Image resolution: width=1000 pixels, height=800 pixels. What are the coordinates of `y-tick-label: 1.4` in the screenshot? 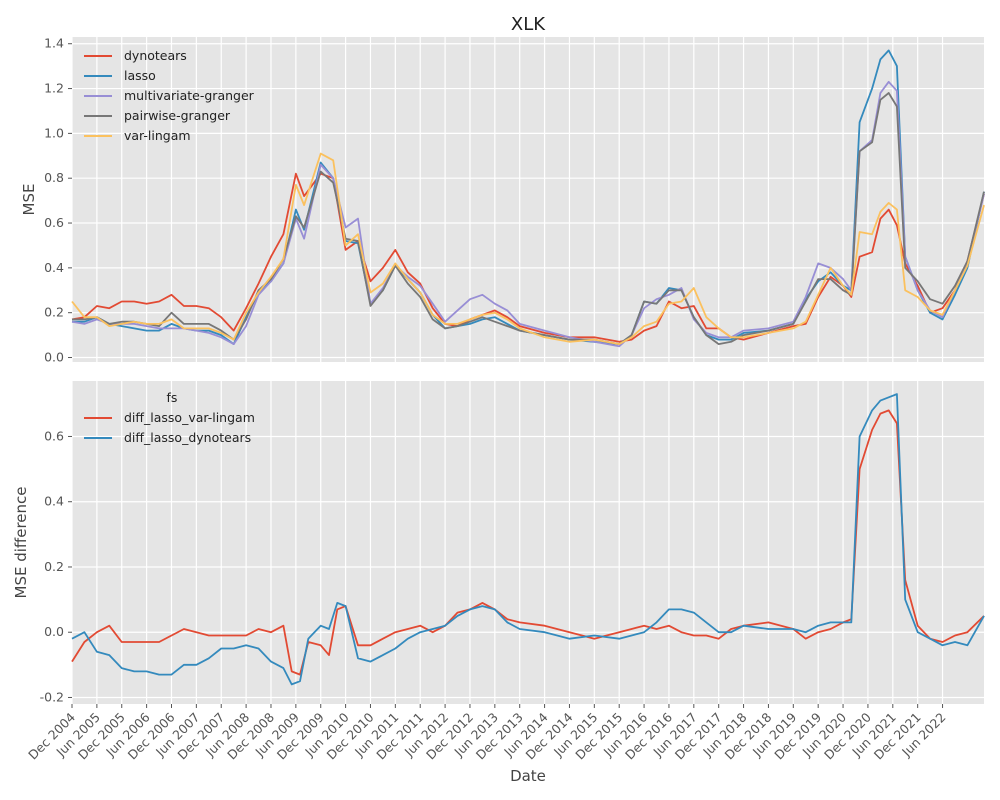 It's located at (54, 43).